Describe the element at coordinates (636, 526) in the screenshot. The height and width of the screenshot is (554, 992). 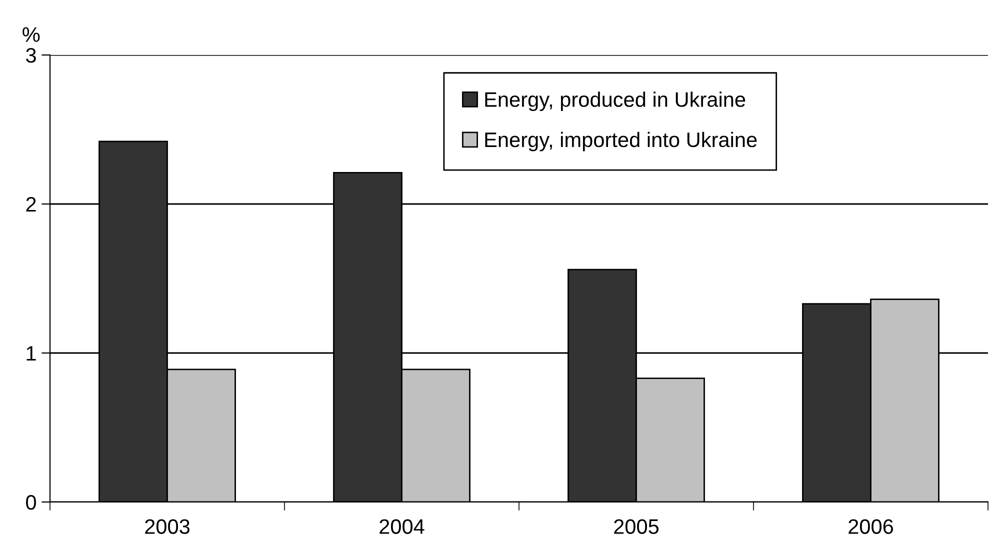
I see `x-tick-label: 2005` at that location.